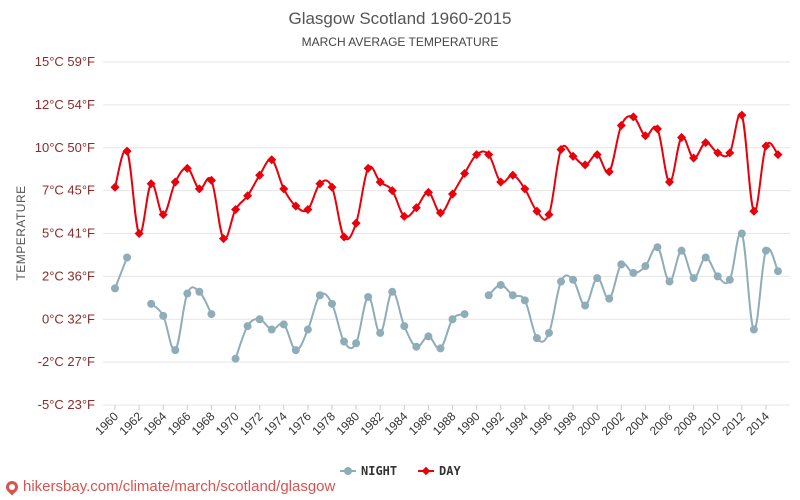 The height and width of the screenshot is (500, 800). I want to click on legend-item-night: NIGHT, so click(368, 471).